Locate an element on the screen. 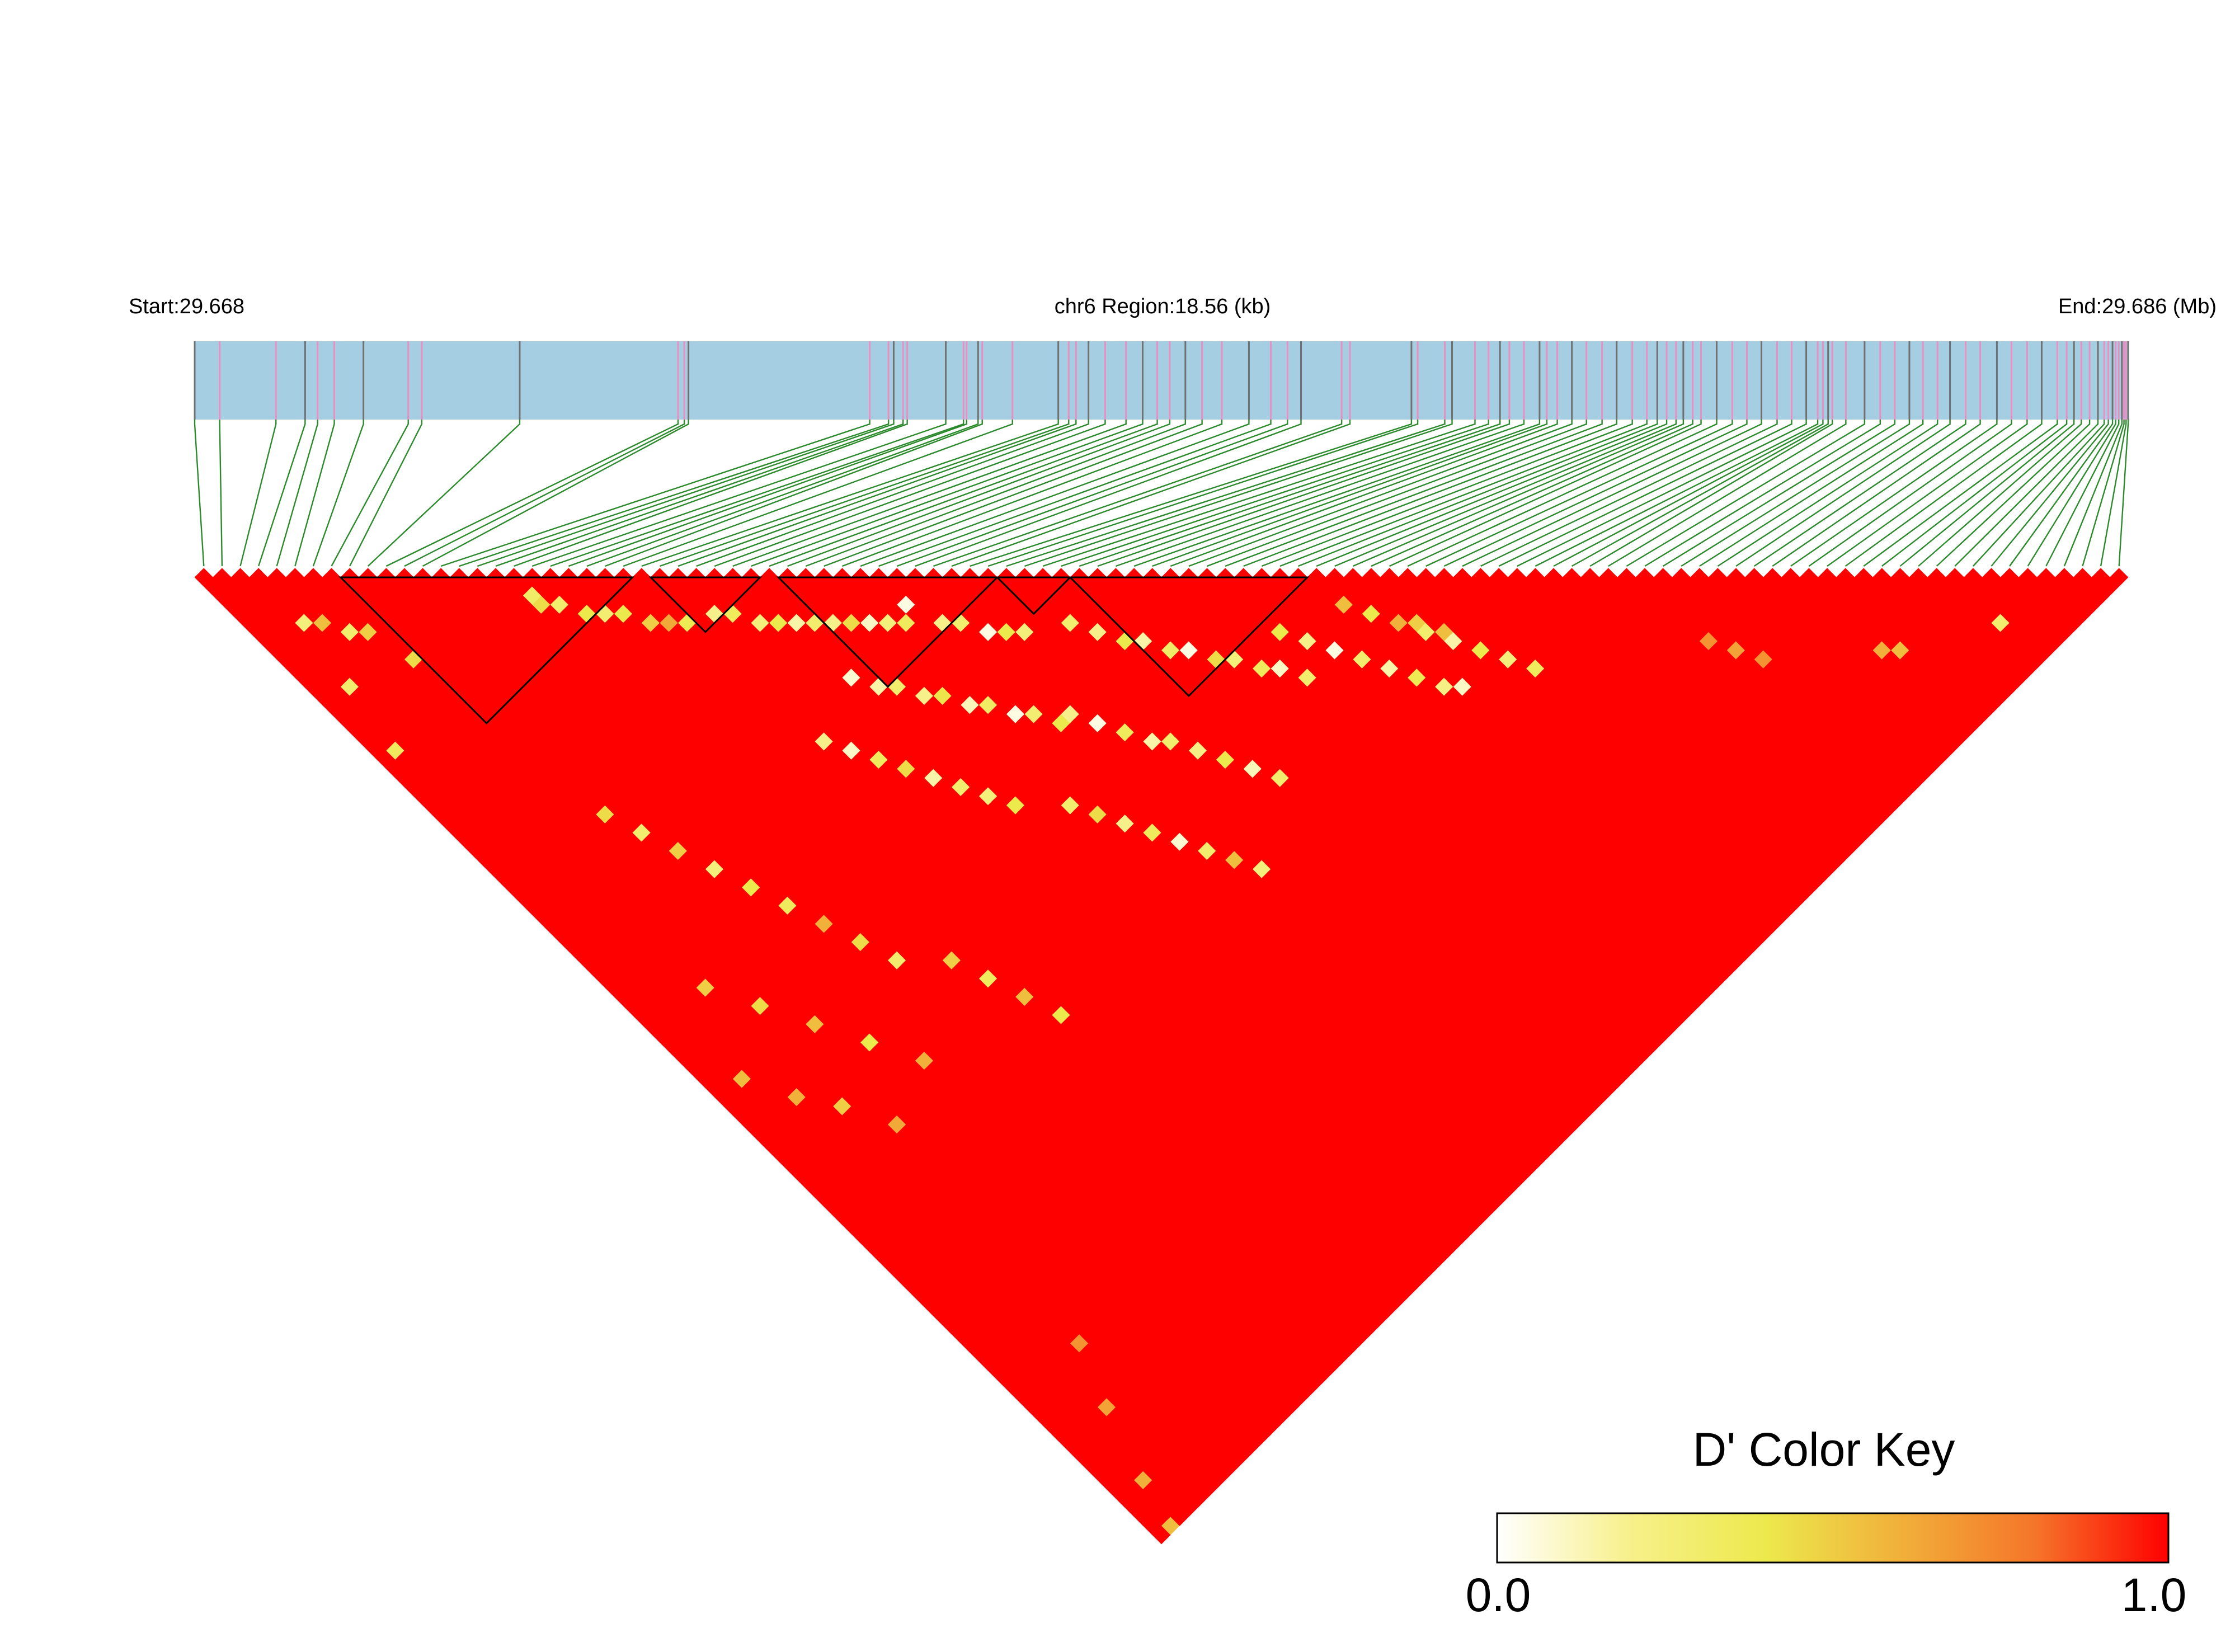 This screenshot has width=2235, height=1652. region-label: chr6 Region:18.56 (kb) is located at coordinates (1163, 306).